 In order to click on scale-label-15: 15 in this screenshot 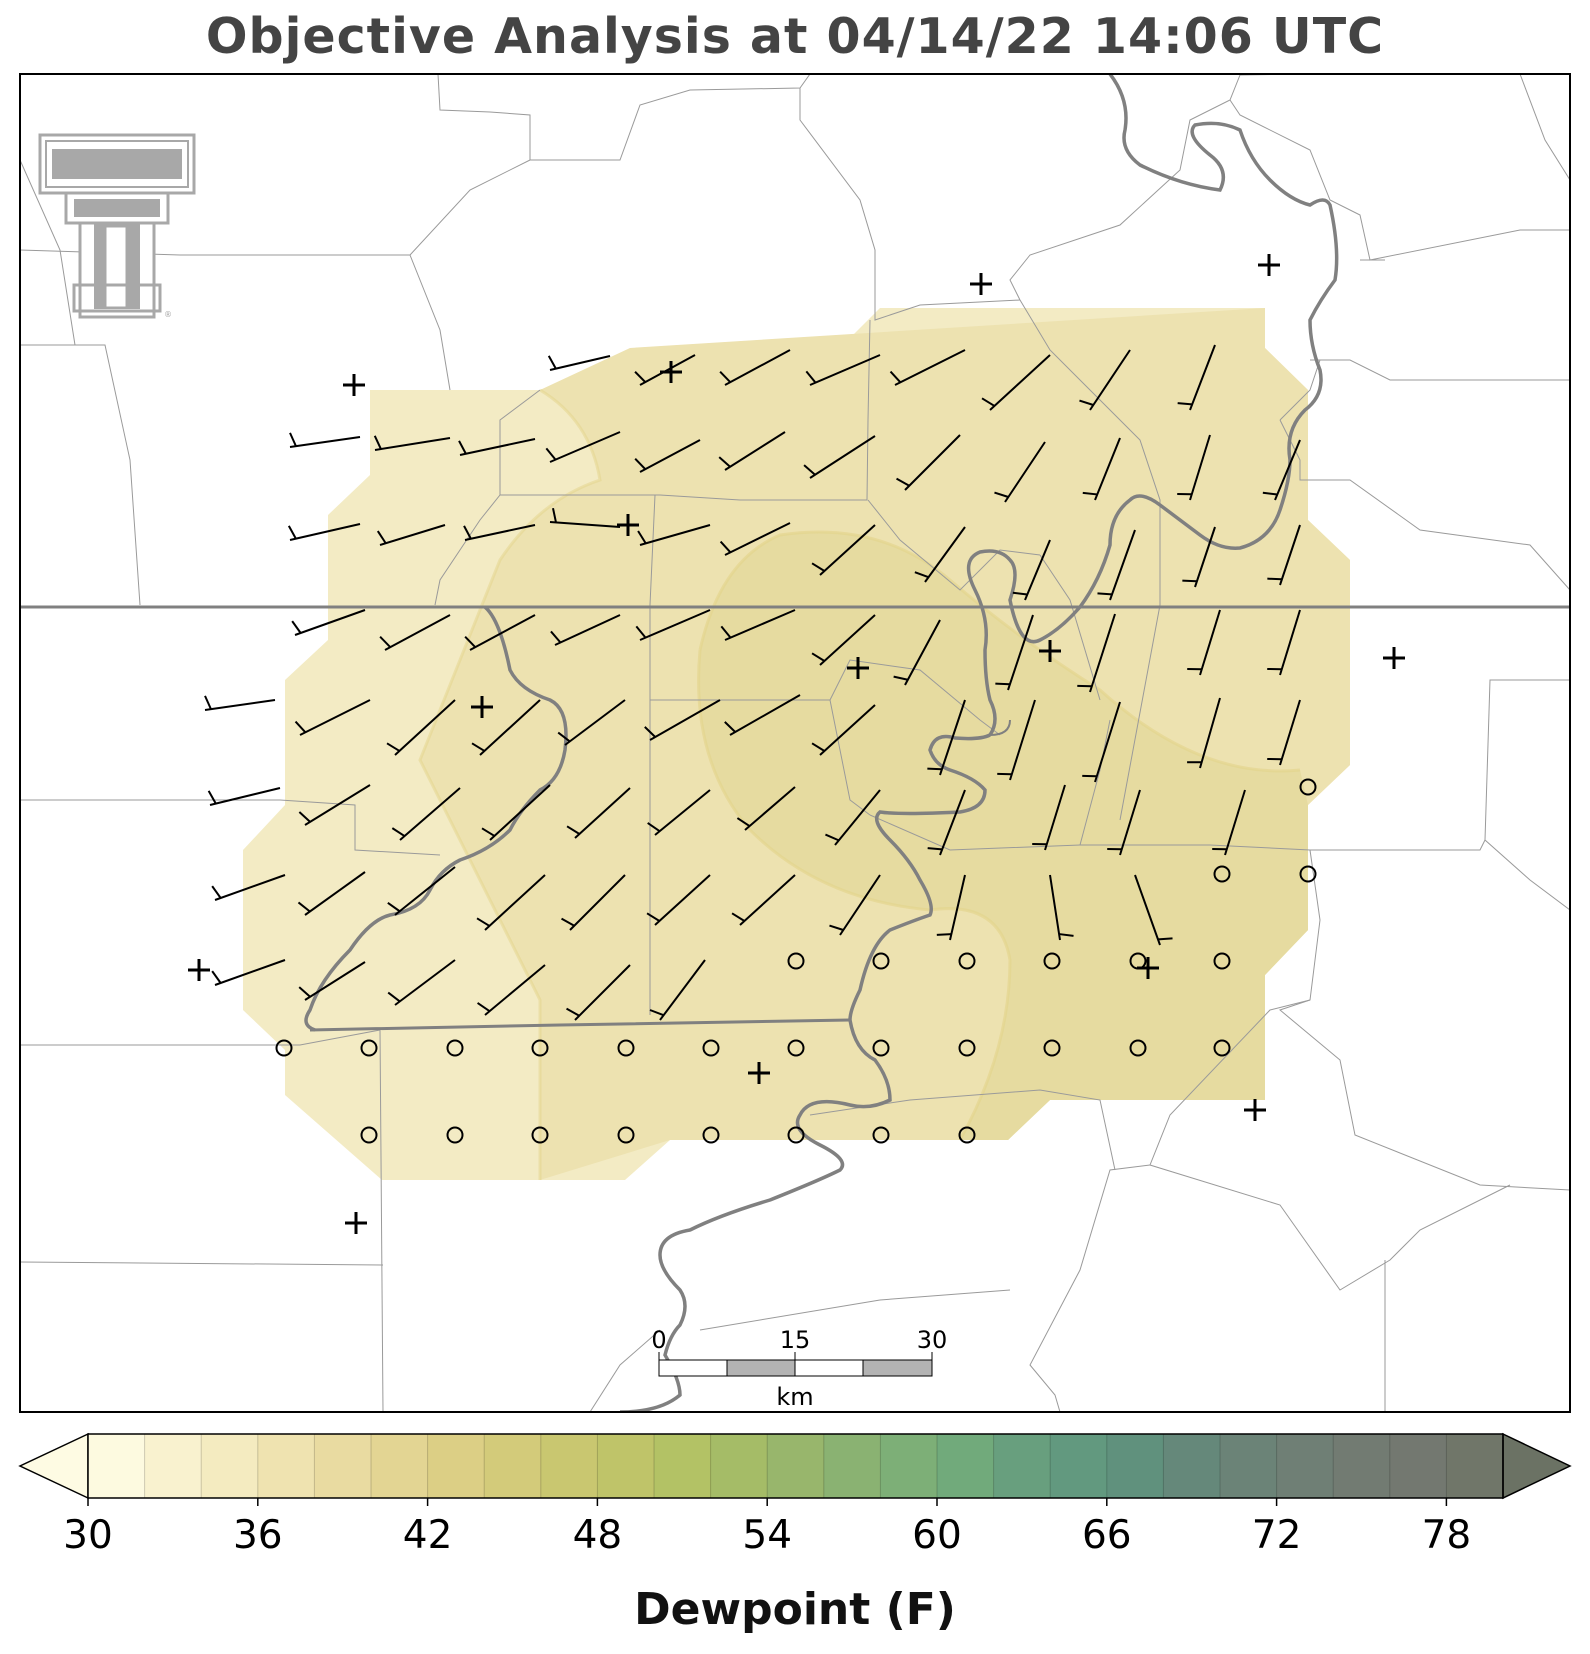, I will do `click(795, 1340)`.